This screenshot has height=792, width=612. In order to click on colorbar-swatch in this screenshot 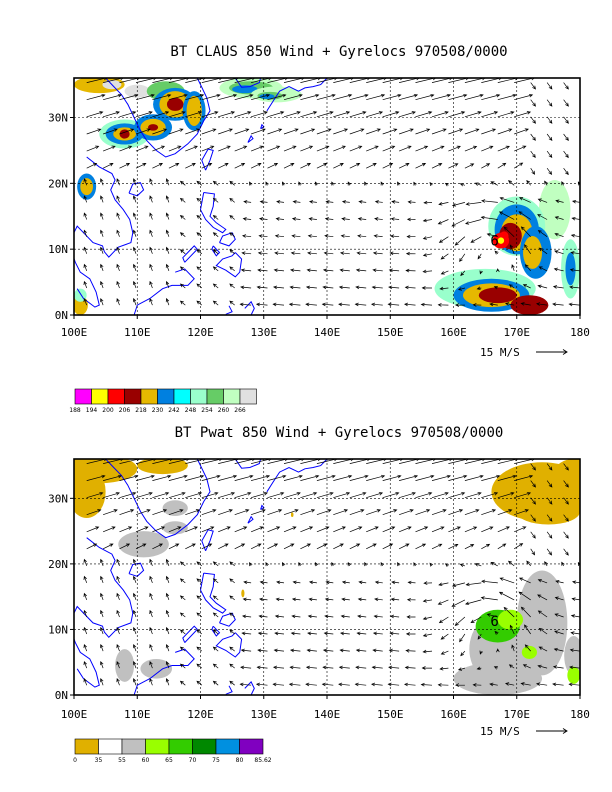, I will do `click(248, 396)`.